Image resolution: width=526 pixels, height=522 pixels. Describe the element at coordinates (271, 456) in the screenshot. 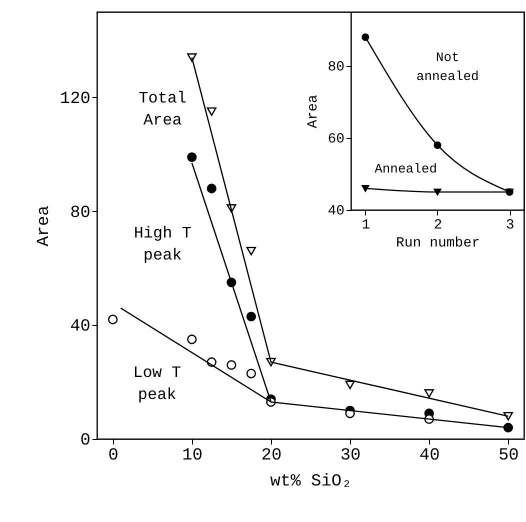

I see `x-tick-label: 20` at that location.